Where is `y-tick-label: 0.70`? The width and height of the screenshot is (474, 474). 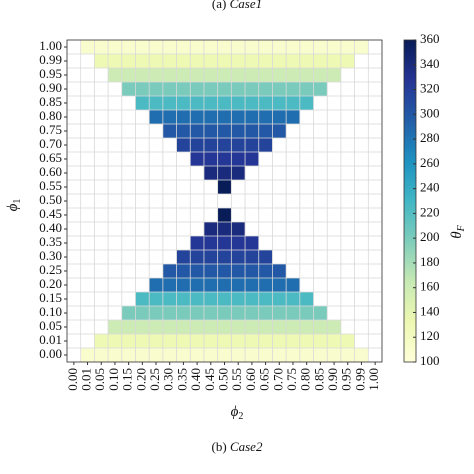
y-tick-label: 0.70 is located at coordinates (50, 143).